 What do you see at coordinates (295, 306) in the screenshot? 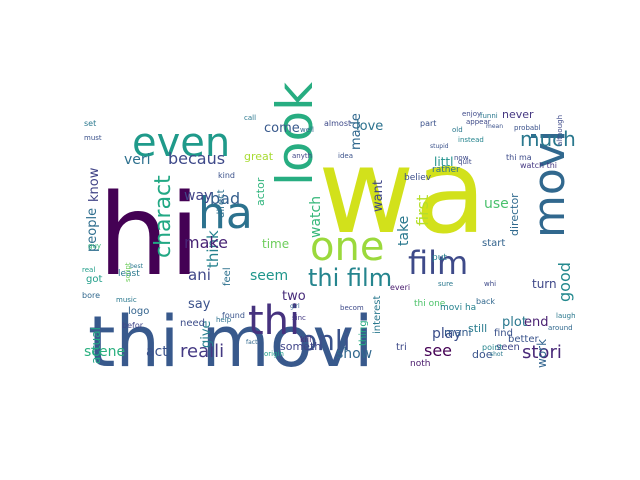
I see `word-girl: girl` at bounding box center [295, 306].